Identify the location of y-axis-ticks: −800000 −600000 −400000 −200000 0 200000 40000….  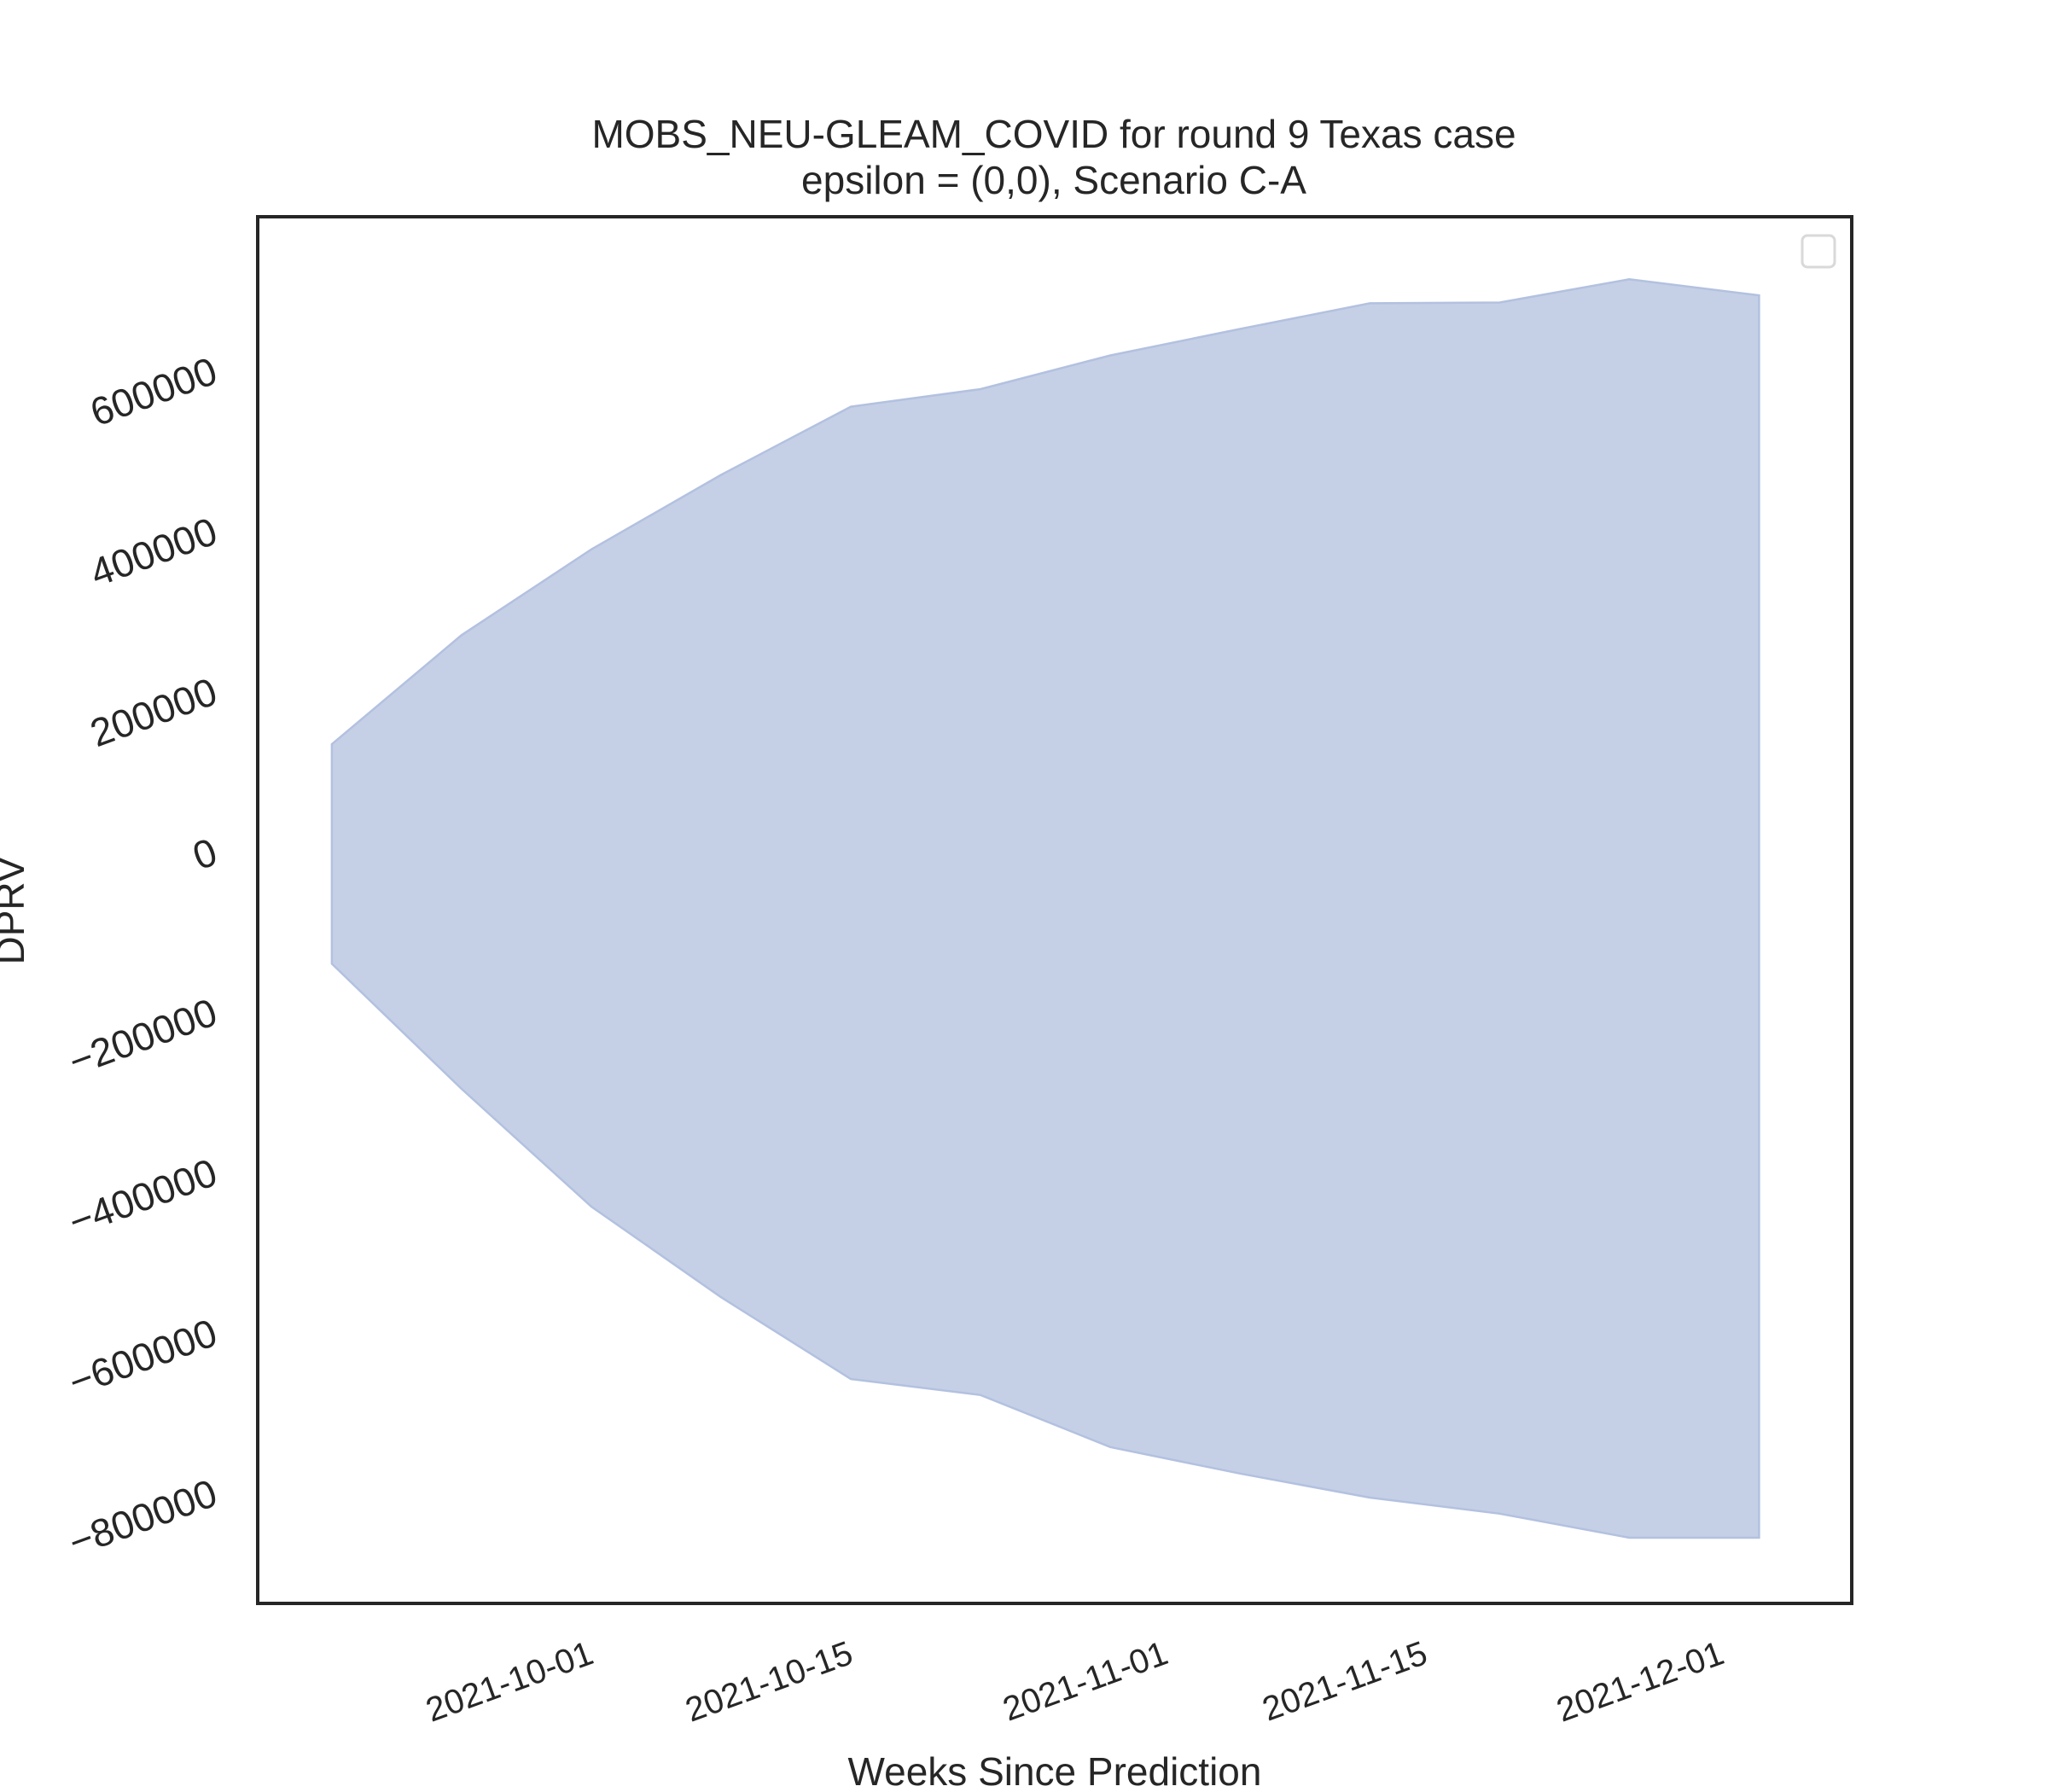
(143, 957).